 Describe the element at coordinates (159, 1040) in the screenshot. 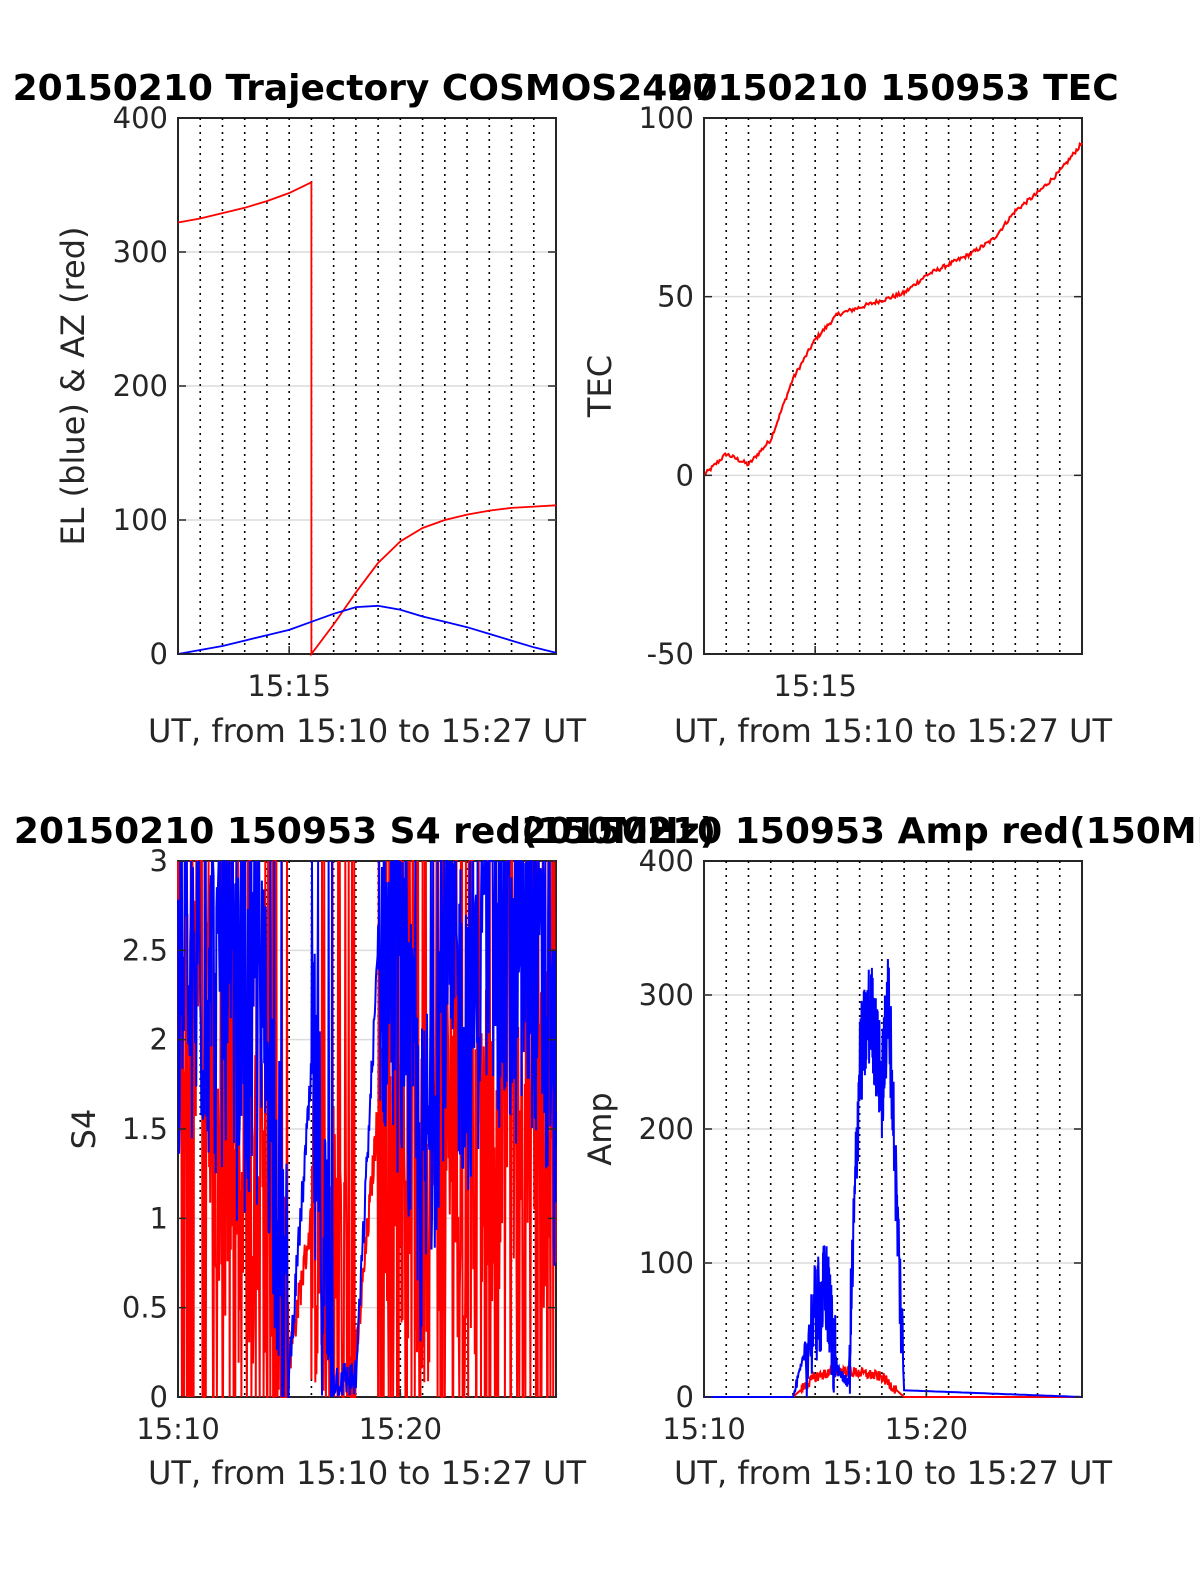

I see `y-tick-label: 2` at that location.